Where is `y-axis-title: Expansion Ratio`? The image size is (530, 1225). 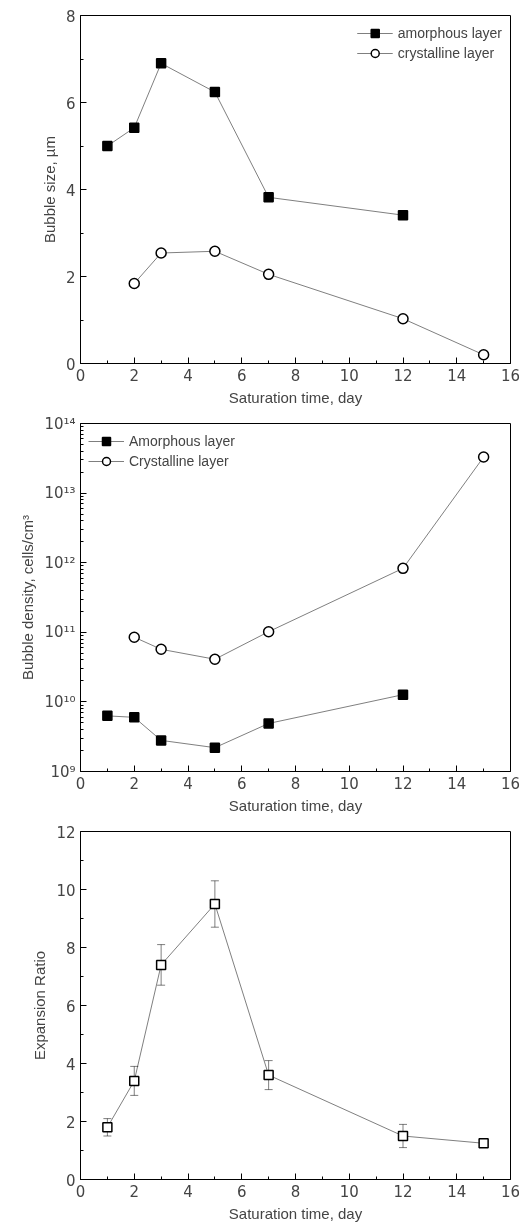
y-axis-title: Expansion Ratio is located at coordinates (40, 1005).